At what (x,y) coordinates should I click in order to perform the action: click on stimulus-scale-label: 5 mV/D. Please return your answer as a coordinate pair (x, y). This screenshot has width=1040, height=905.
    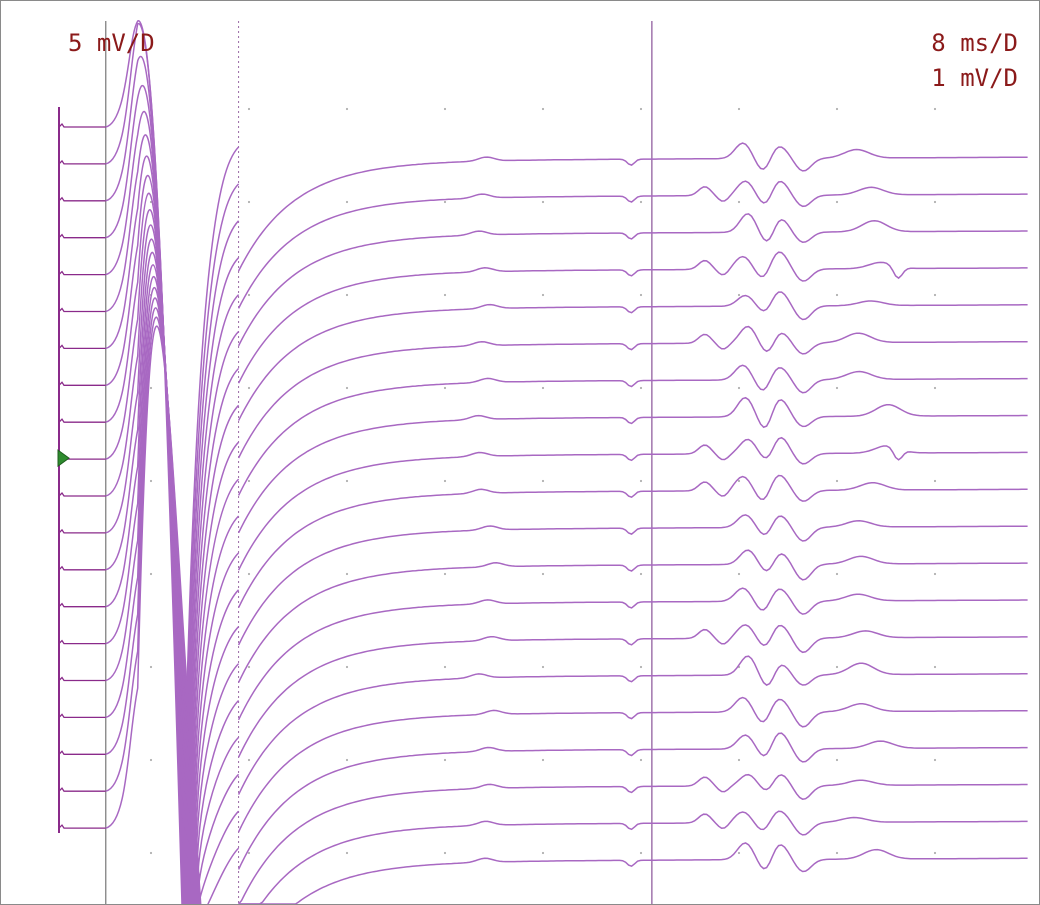
    Looking at the image, I should click on (111, 43).